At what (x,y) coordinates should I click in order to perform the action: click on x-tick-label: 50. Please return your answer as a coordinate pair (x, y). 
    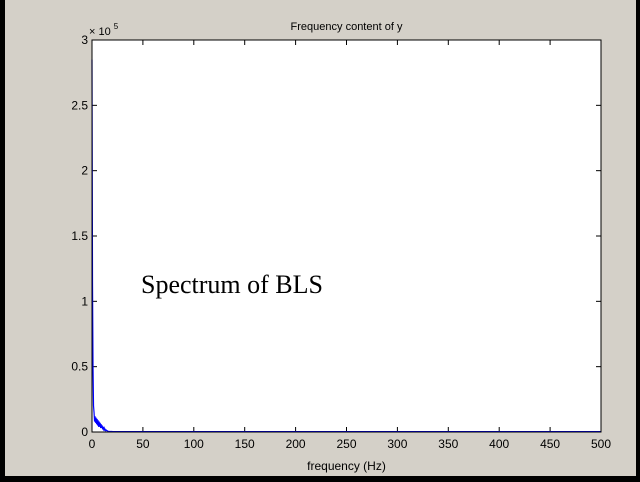
    Looking at the image, I should click on (143, 444).